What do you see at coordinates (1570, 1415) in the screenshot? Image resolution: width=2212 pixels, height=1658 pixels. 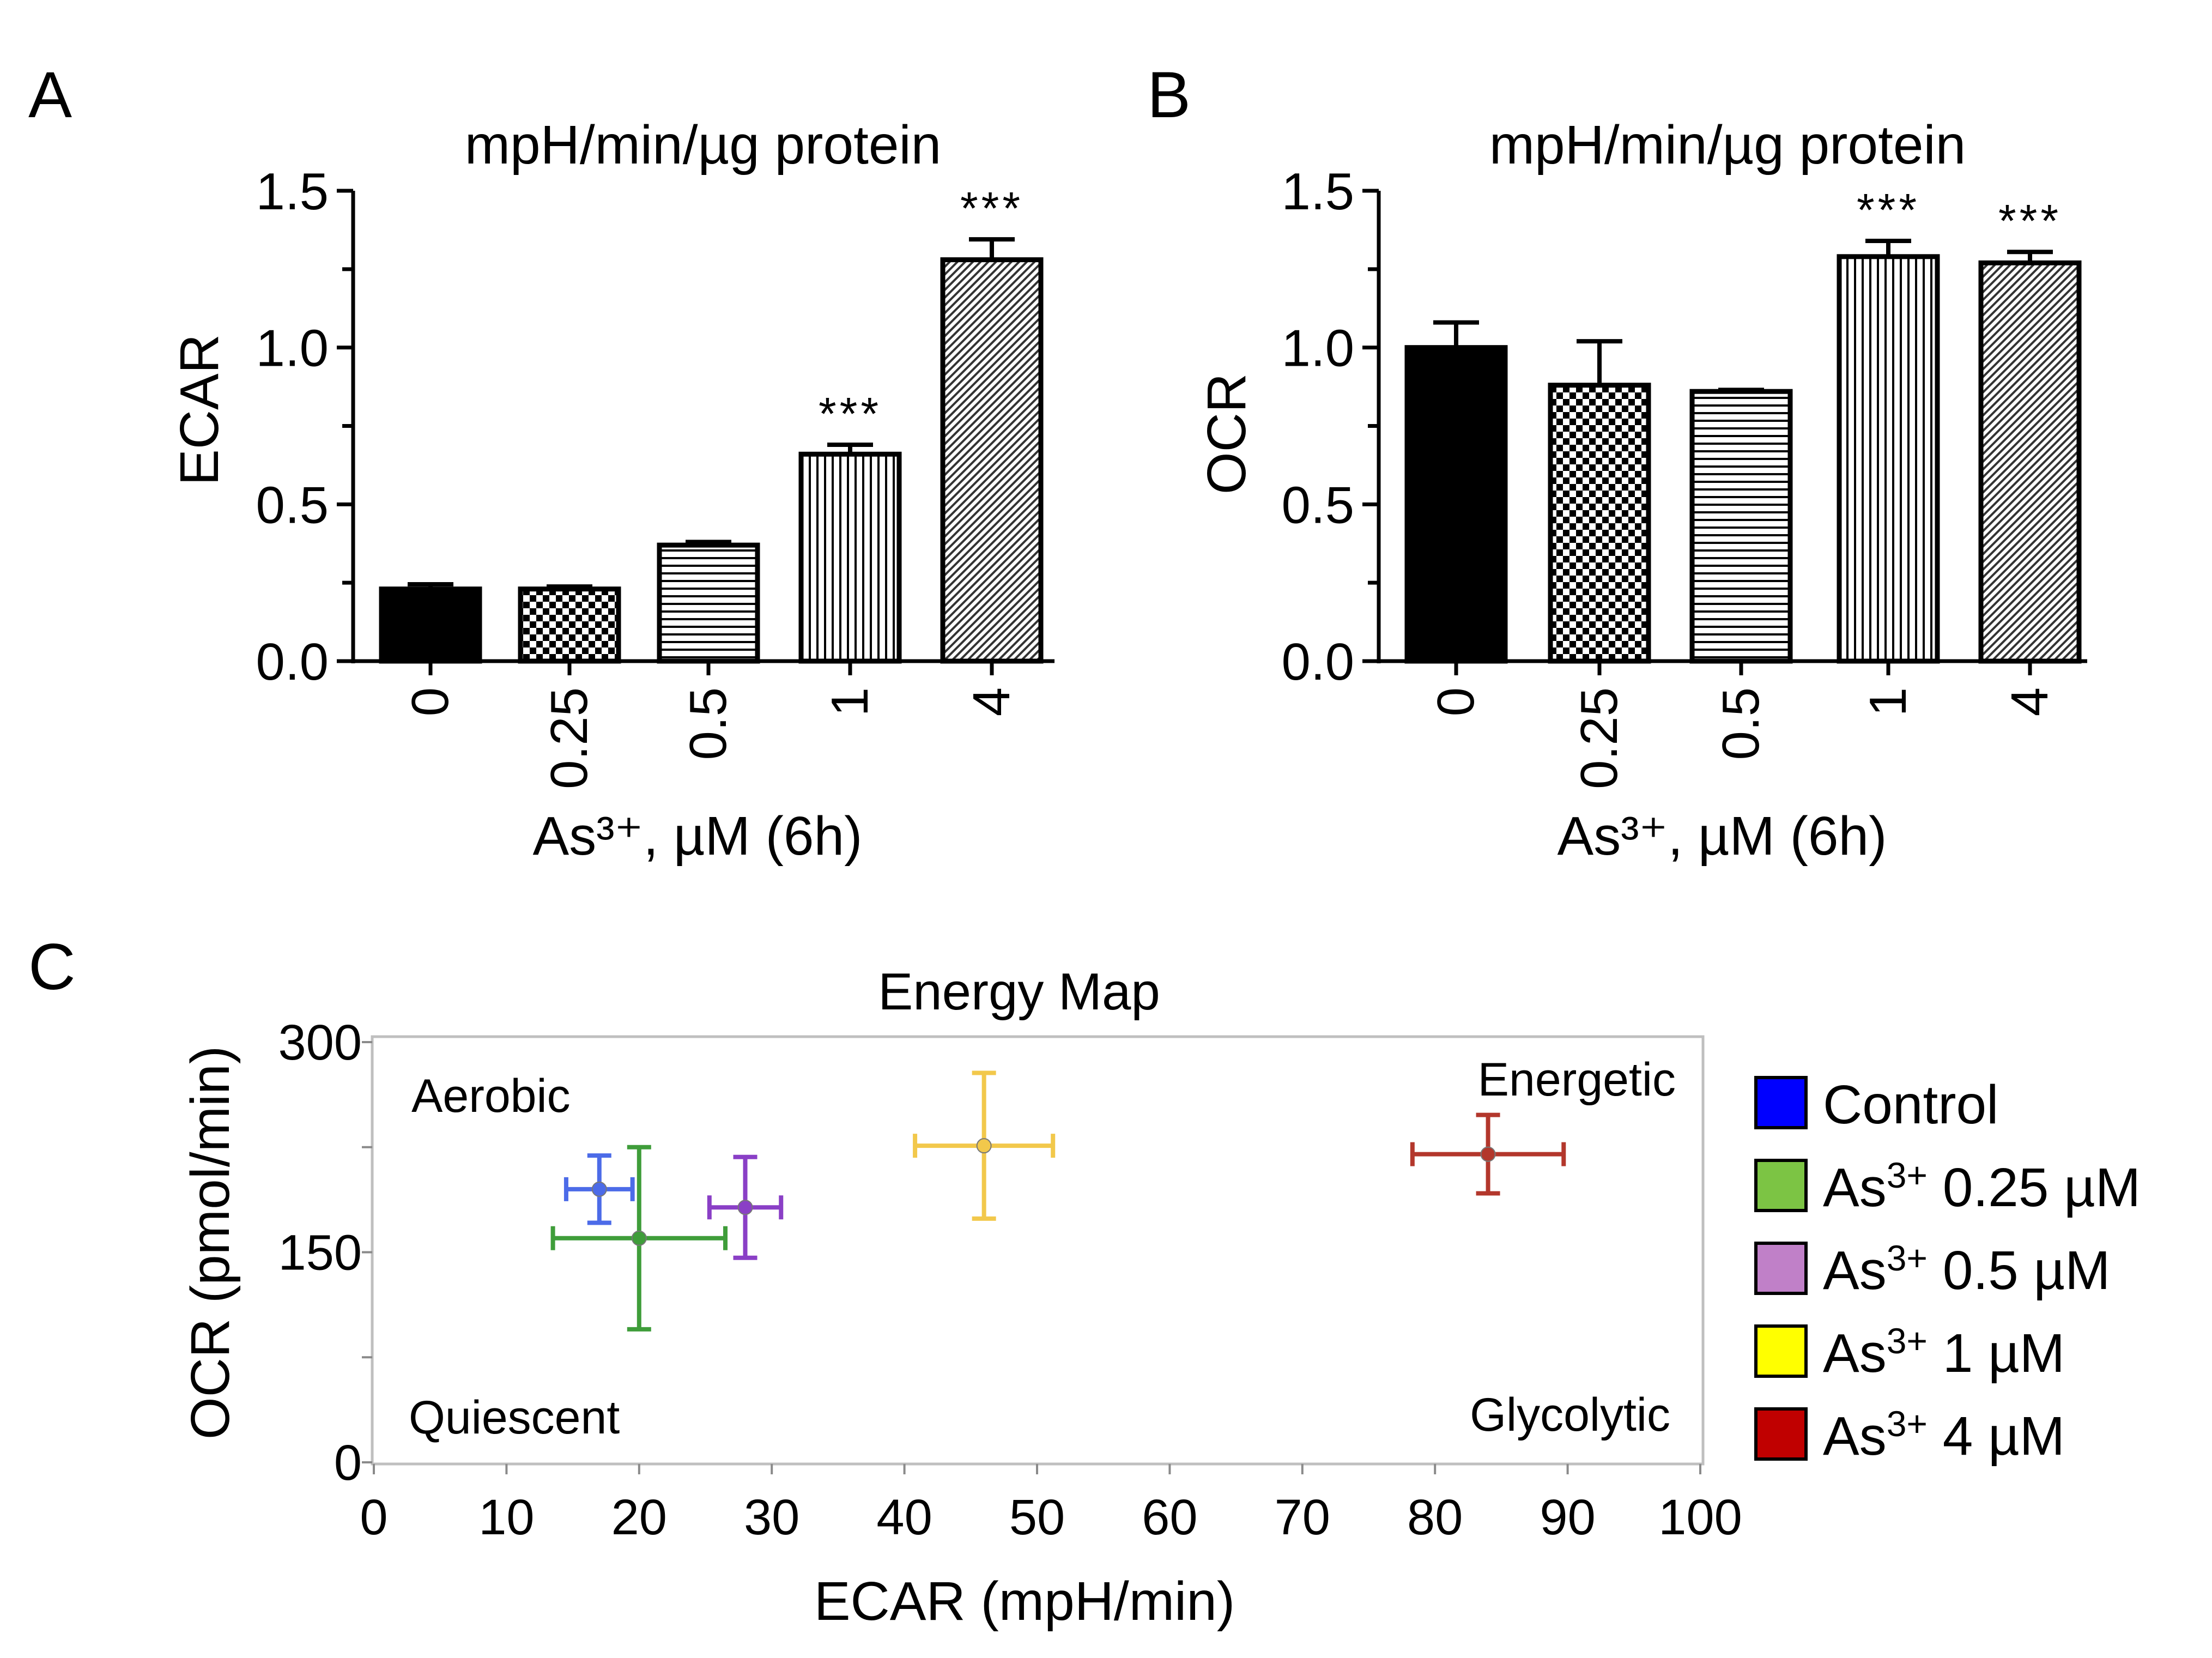 I see `quadrant-label-glycolytic: Glycolytic` at bounding box center [1570, 1415].